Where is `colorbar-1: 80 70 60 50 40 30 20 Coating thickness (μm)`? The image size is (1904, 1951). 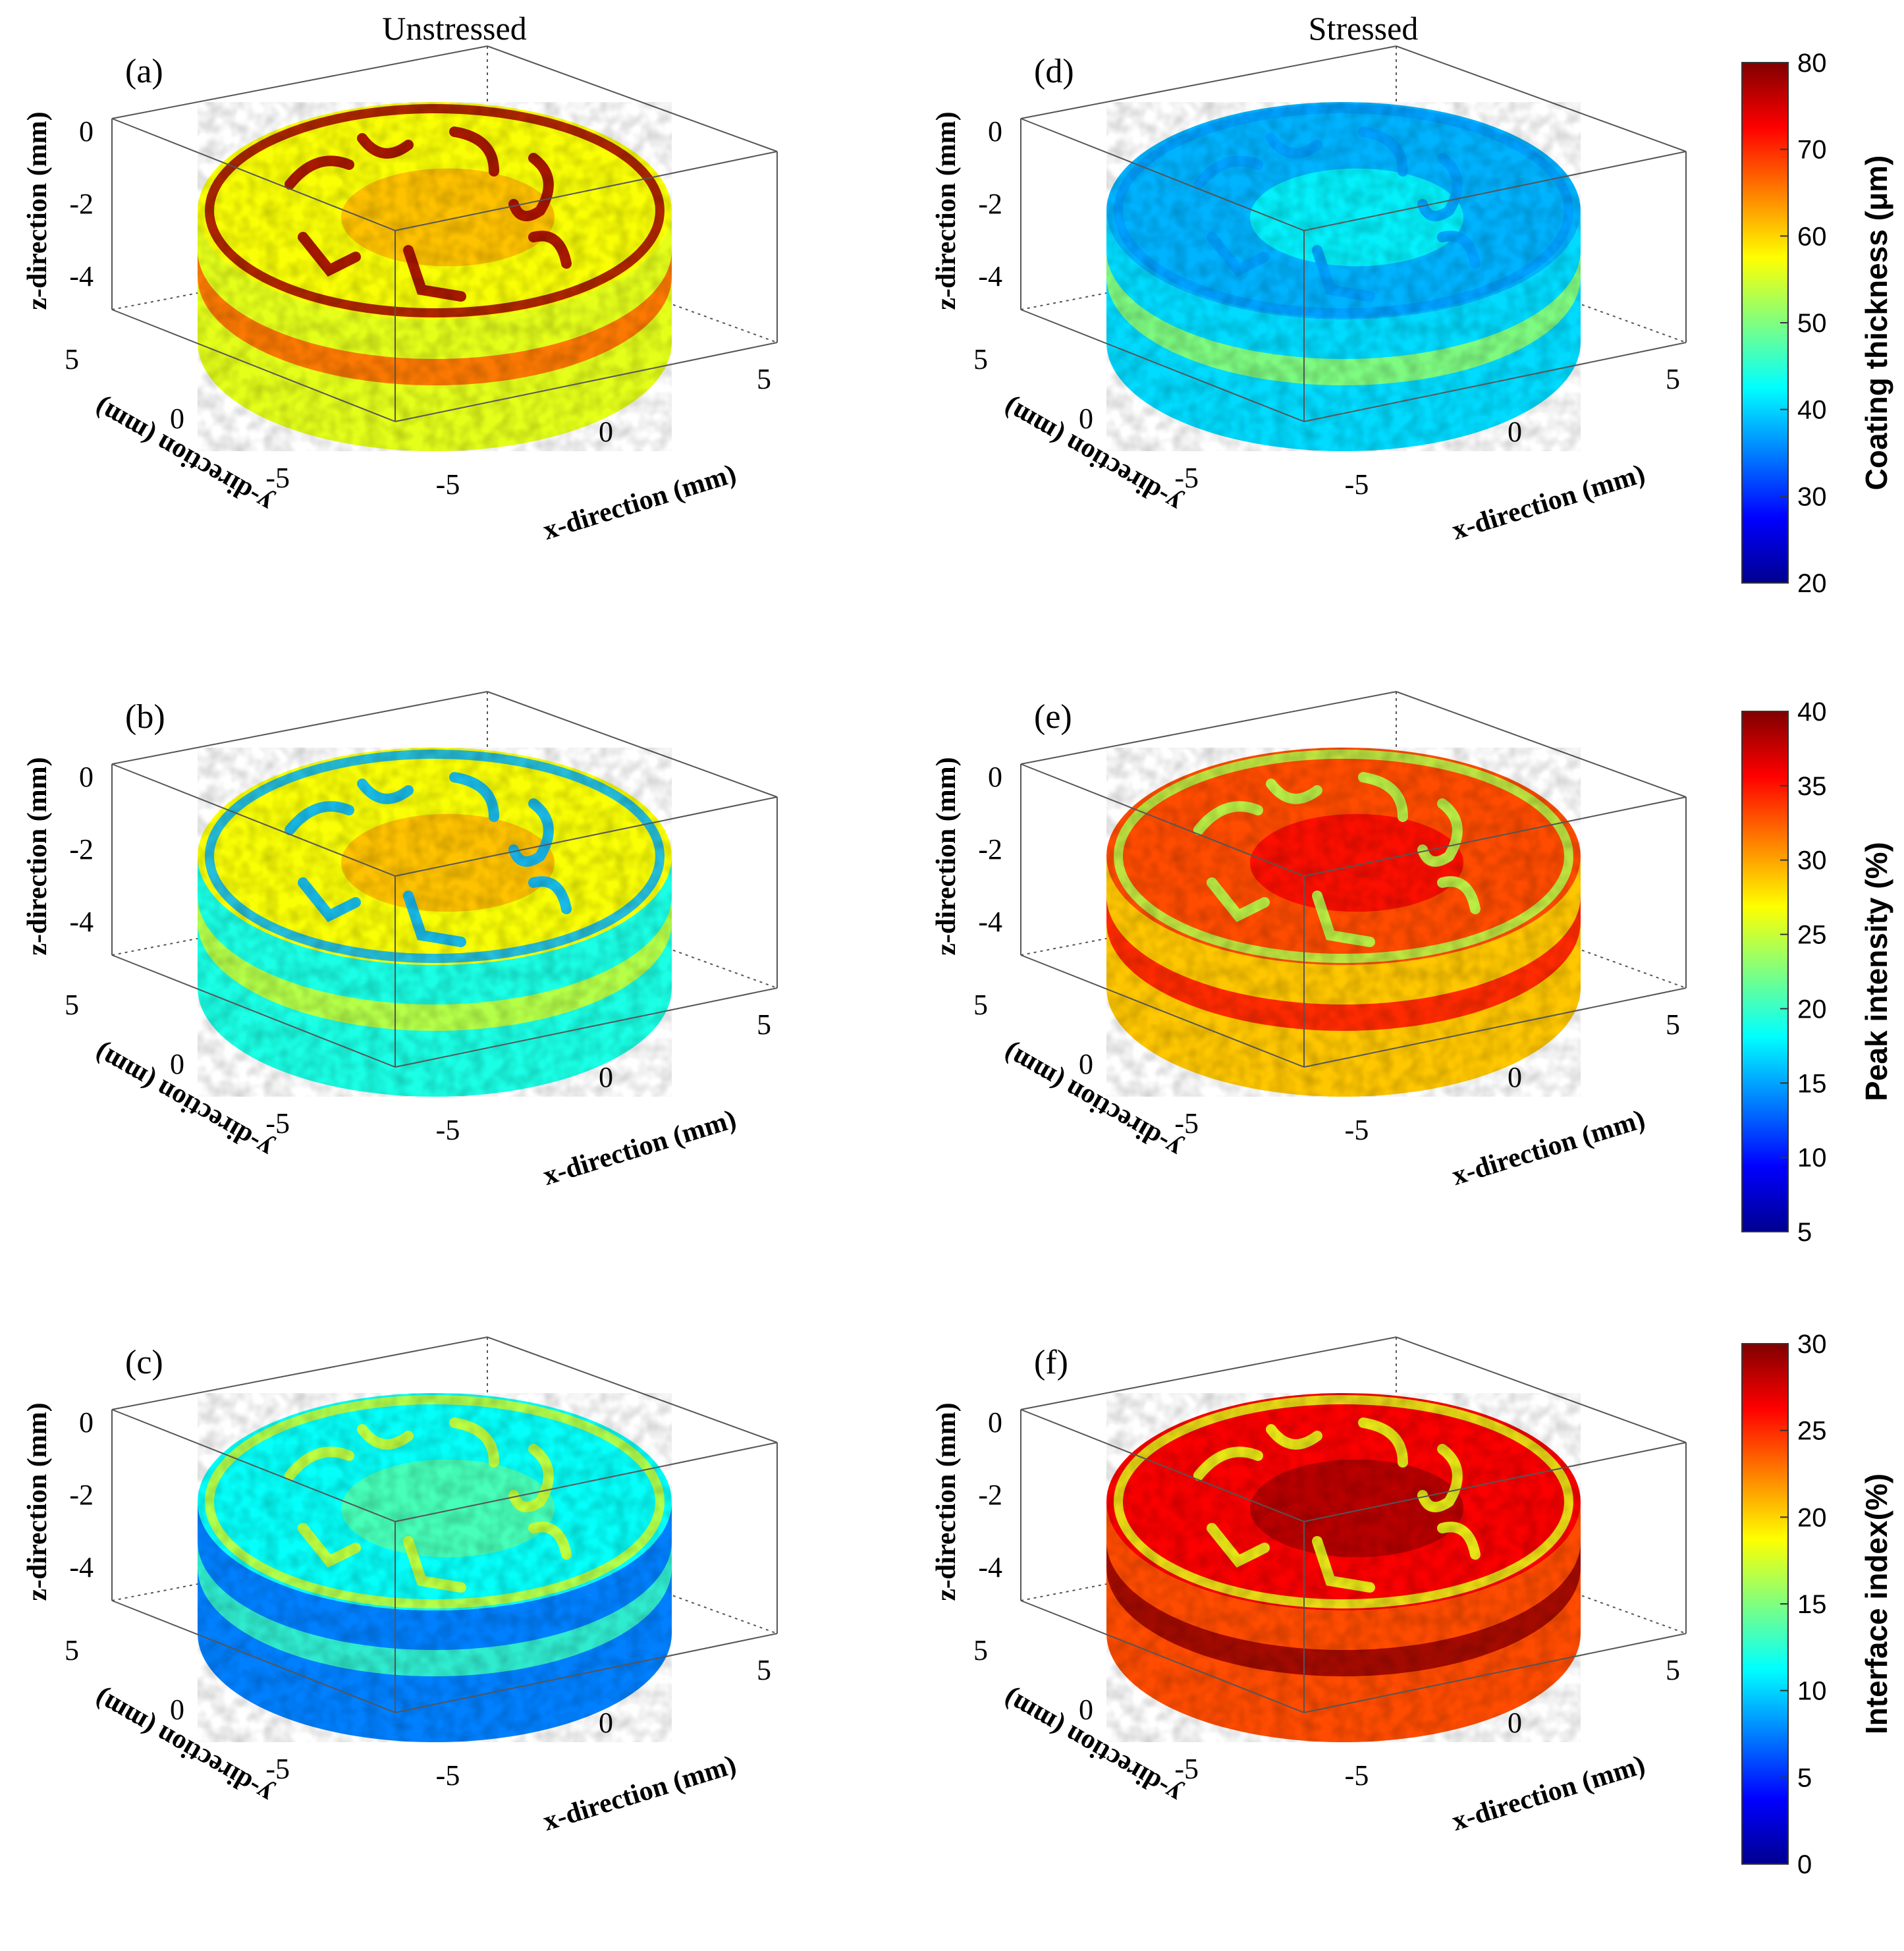
colorbar-1: 80 70 60 50 40 30 20 Coating thickness (μm) is located at coordinates (1817, 323).